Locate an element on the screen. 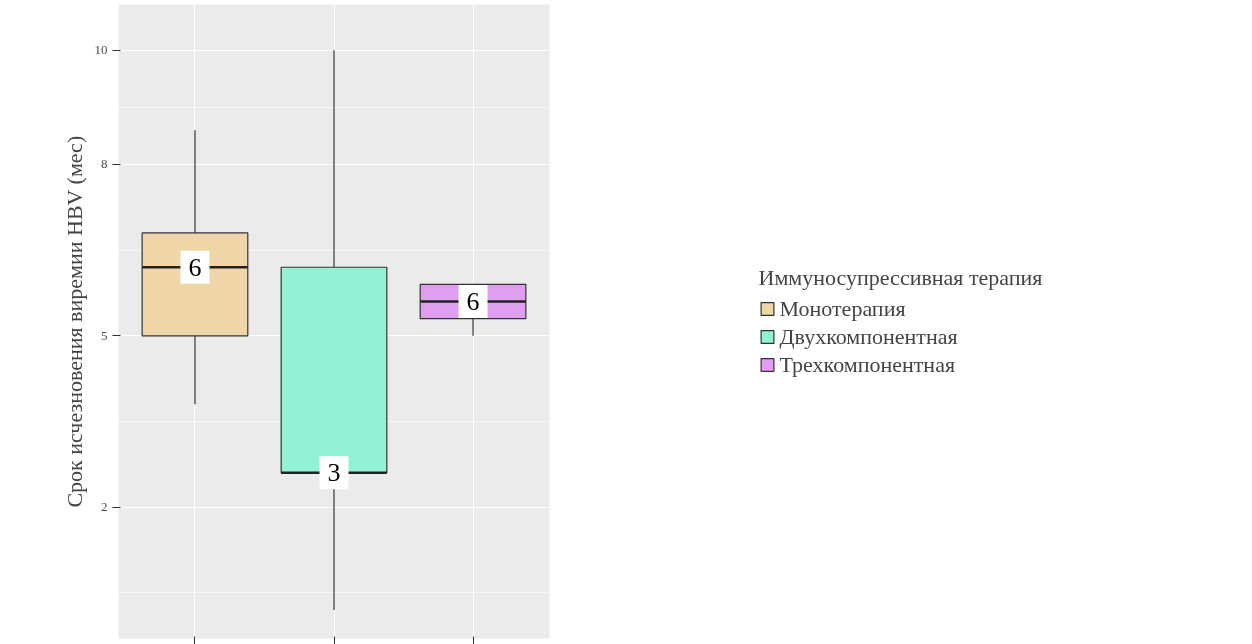 This screenshot has width=1252, height=644. text: 3 is located at coordinates (334, 473).